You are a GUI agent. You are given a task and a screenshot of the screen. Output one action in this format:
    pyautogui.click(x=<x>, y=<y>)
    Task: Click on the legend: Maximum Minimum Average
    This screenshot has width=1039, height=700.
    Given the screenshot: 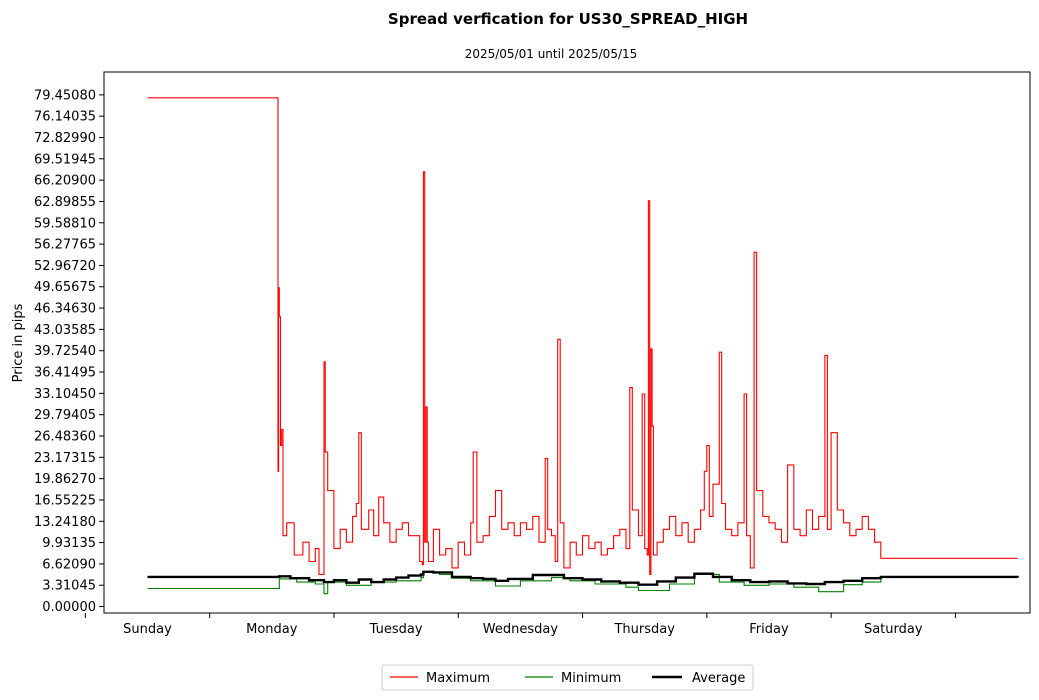 What is the action you would take?
    pyautogui.click(x=567, y=677)
    